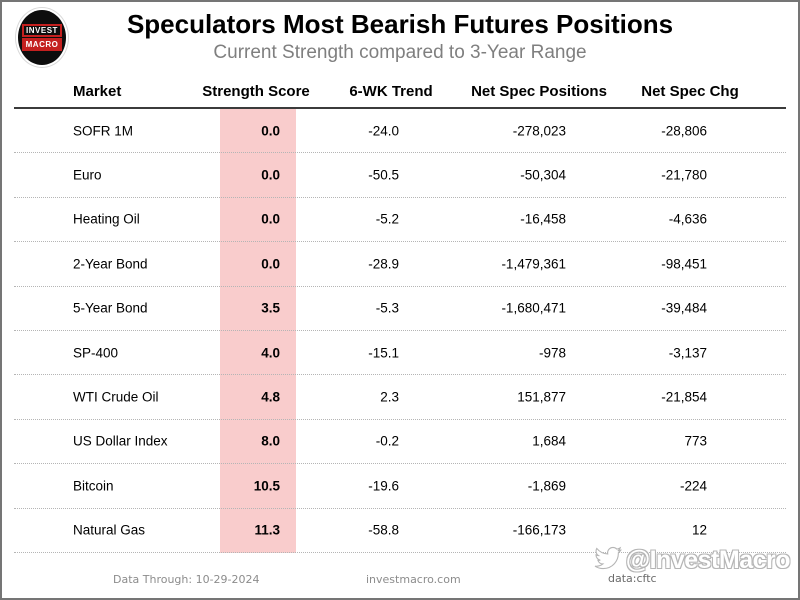 This screenshot has width=800, height=600. What do you see at coordinates (708, 560) in the screenshot?
I see `watermark-handle: @InvestMacro` at bounding box center [708, 560].